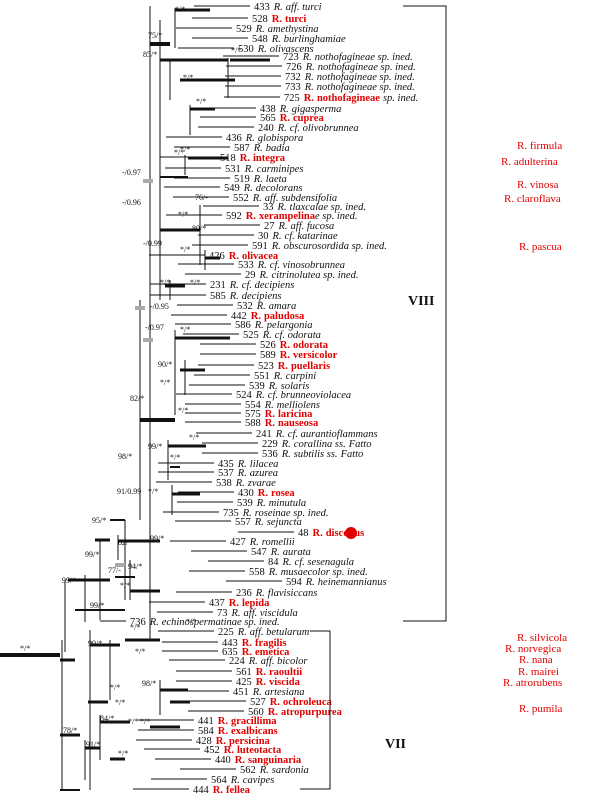 The width and height of the screenshot is (599, 796). What do you see at coordinates (233, 741) in the screenshot?
I see `taxon-label: 428 R. persicina` at bounding box center [233, 741].